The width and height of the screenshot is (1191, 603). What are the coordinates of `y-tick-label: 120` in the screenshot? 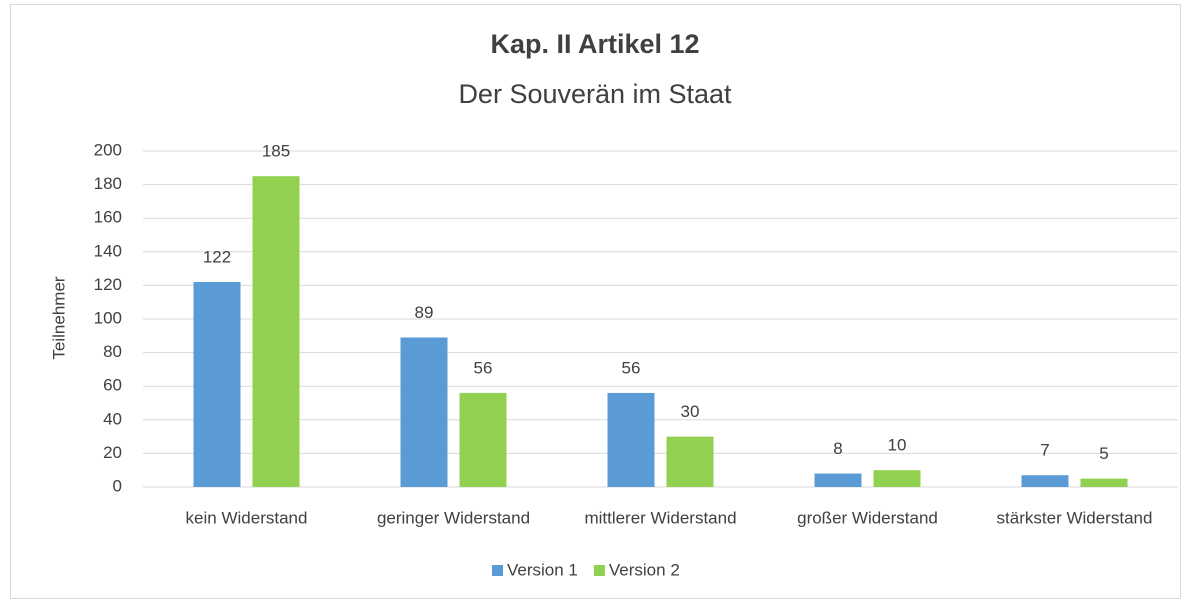 It's located at (108, 284).